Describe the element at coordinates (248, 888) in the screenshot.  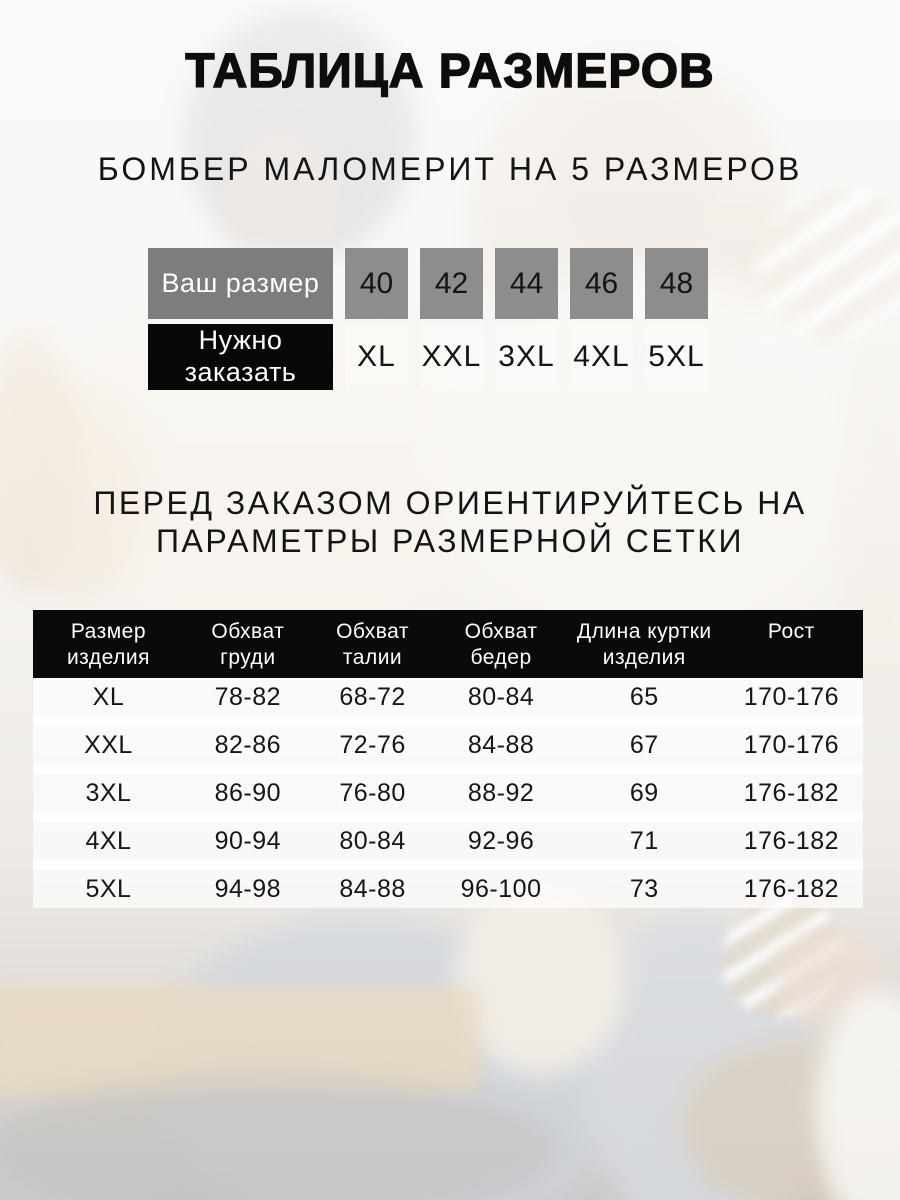
I see `cell-chest: 94-98` at that location.